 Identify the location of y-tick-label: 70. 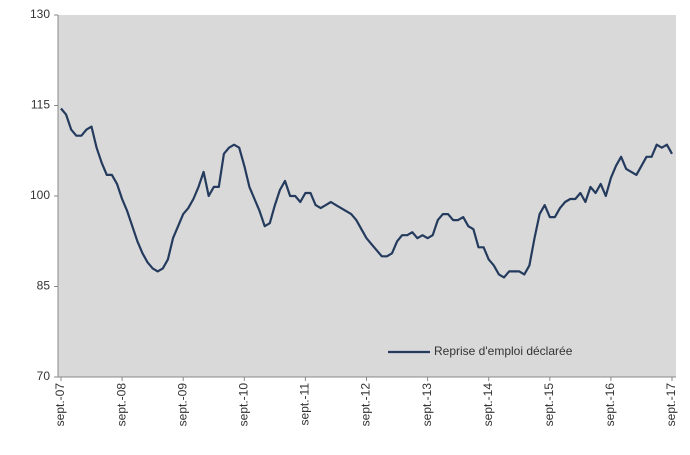
(44, 376).